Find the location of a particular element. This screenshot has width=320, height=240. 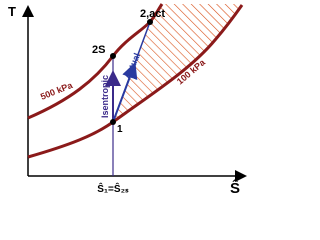

actual-arrow is located at coordinates (125, 92).